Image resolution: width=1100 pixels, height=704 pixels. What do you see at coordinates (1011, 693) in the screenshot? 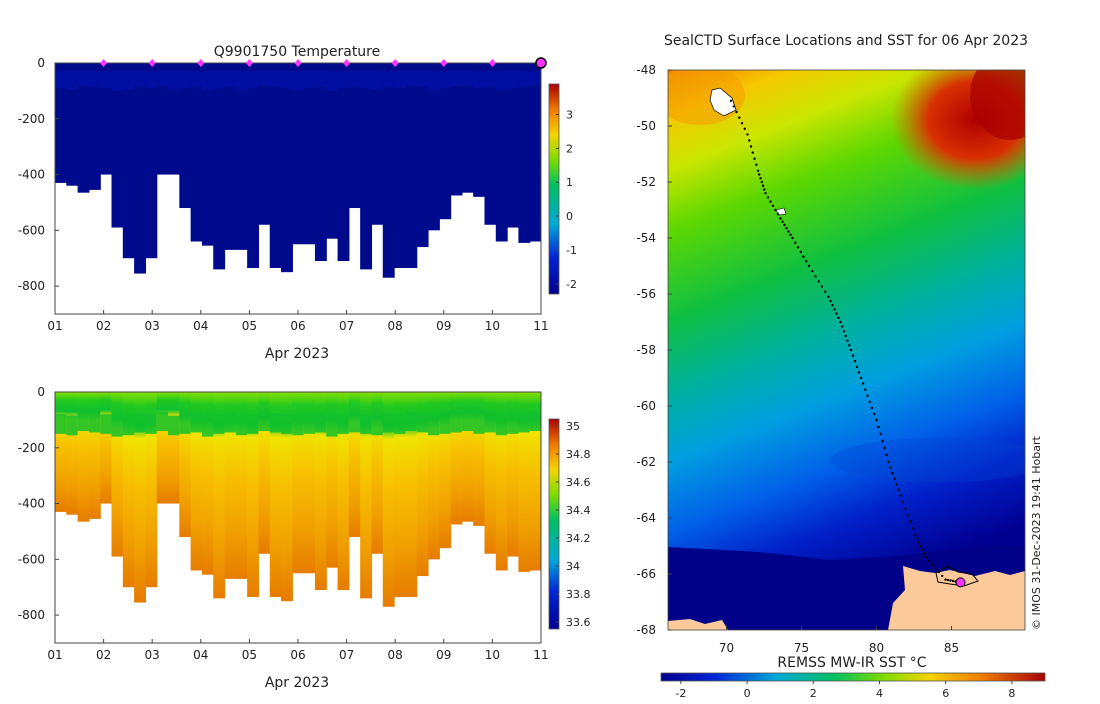
I see `sst-colorbar-tick-label: 8` at bounding box center [1011, 693].